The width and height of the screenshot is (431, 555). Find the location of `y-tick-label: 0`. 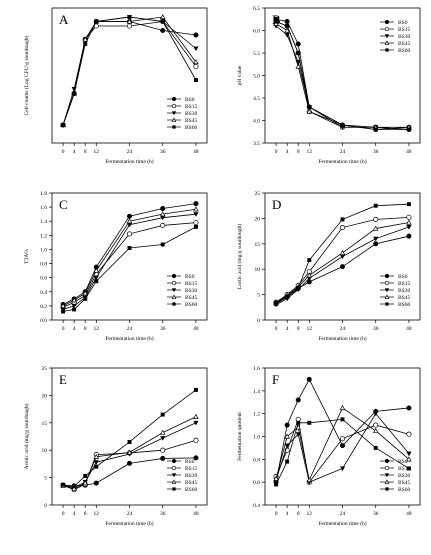

y-tick-label: 0 is located at coordinates (258, 321).